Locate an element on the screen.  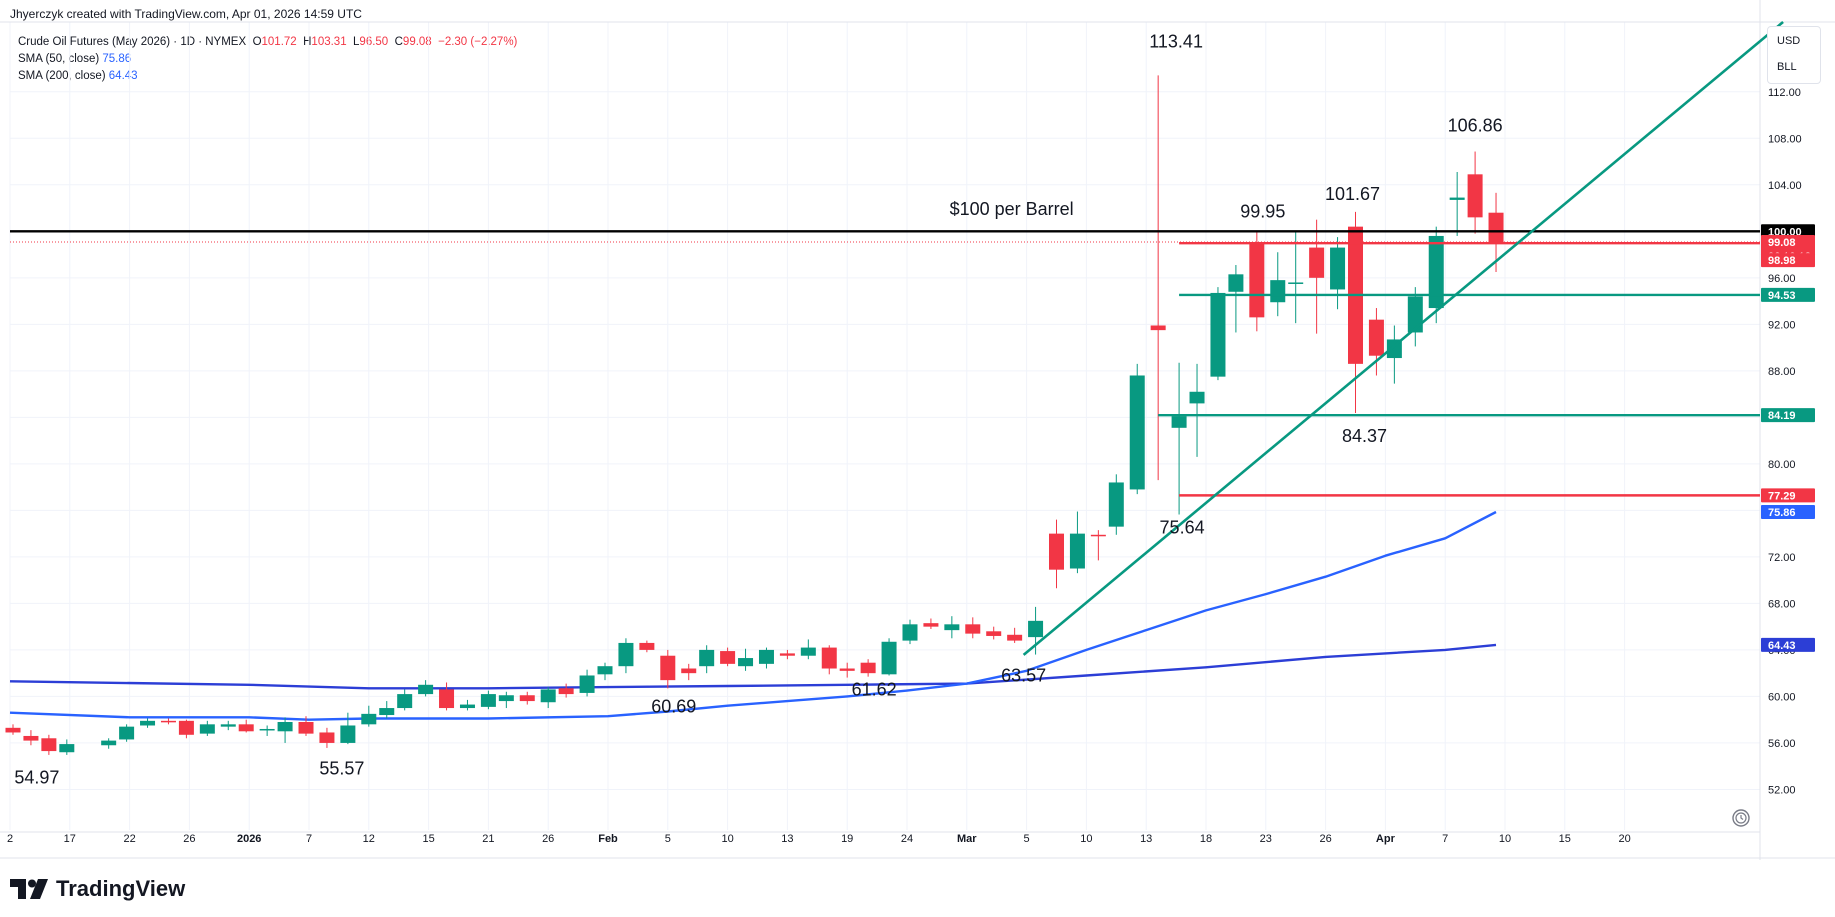
legend-sma200-row: SMA (200, close) 64.43 is located at coordinates (267, 76).